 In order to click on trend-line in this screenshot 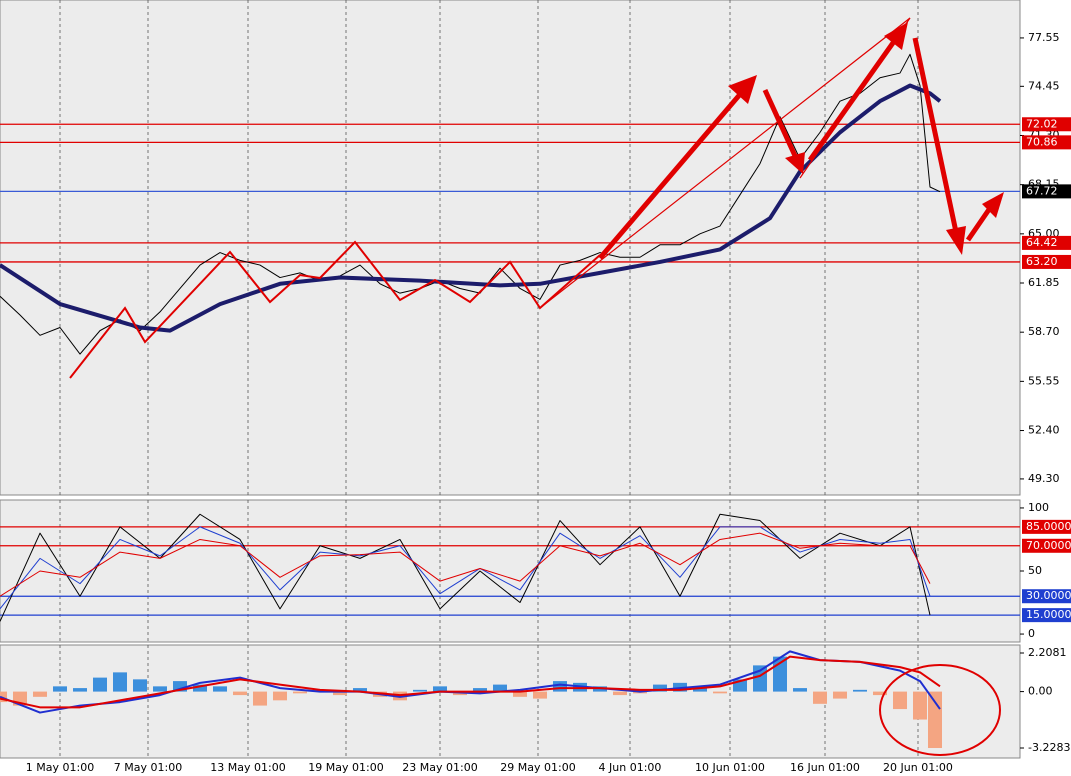, I will do `click(725, 163)`.